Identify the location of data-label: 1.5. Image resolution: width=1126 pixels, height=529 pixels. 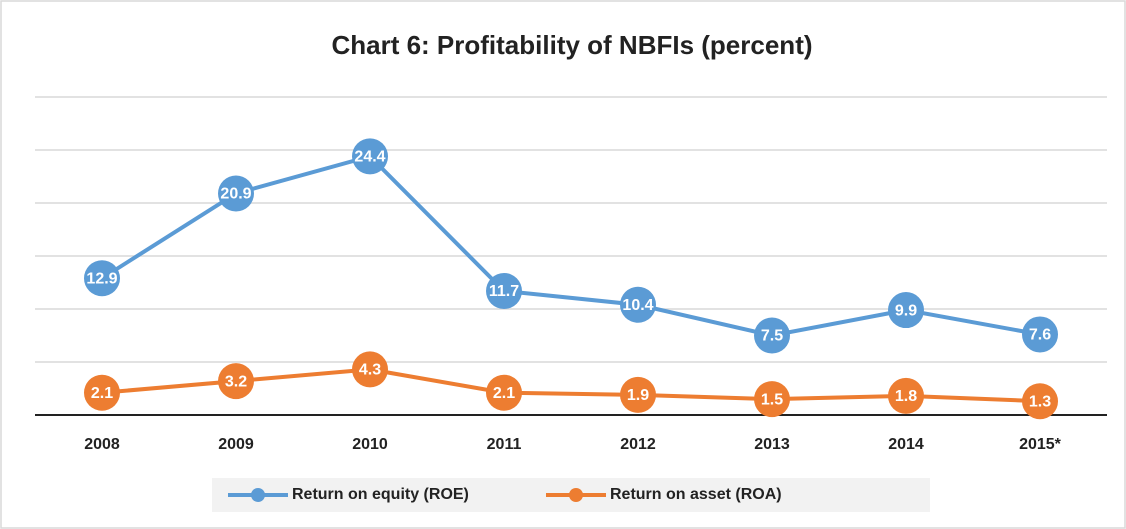
(772, 399).